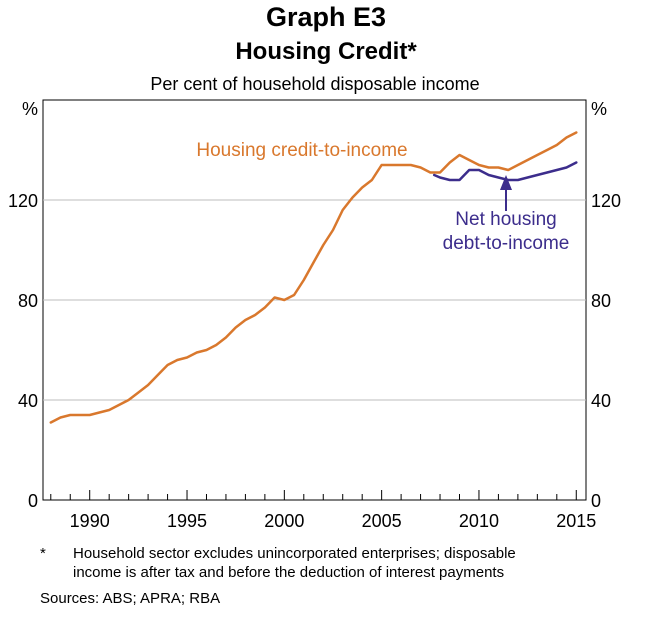 The image size is (652, 627). I want to click on y-tick-label-right: 0, so click(596, 501).